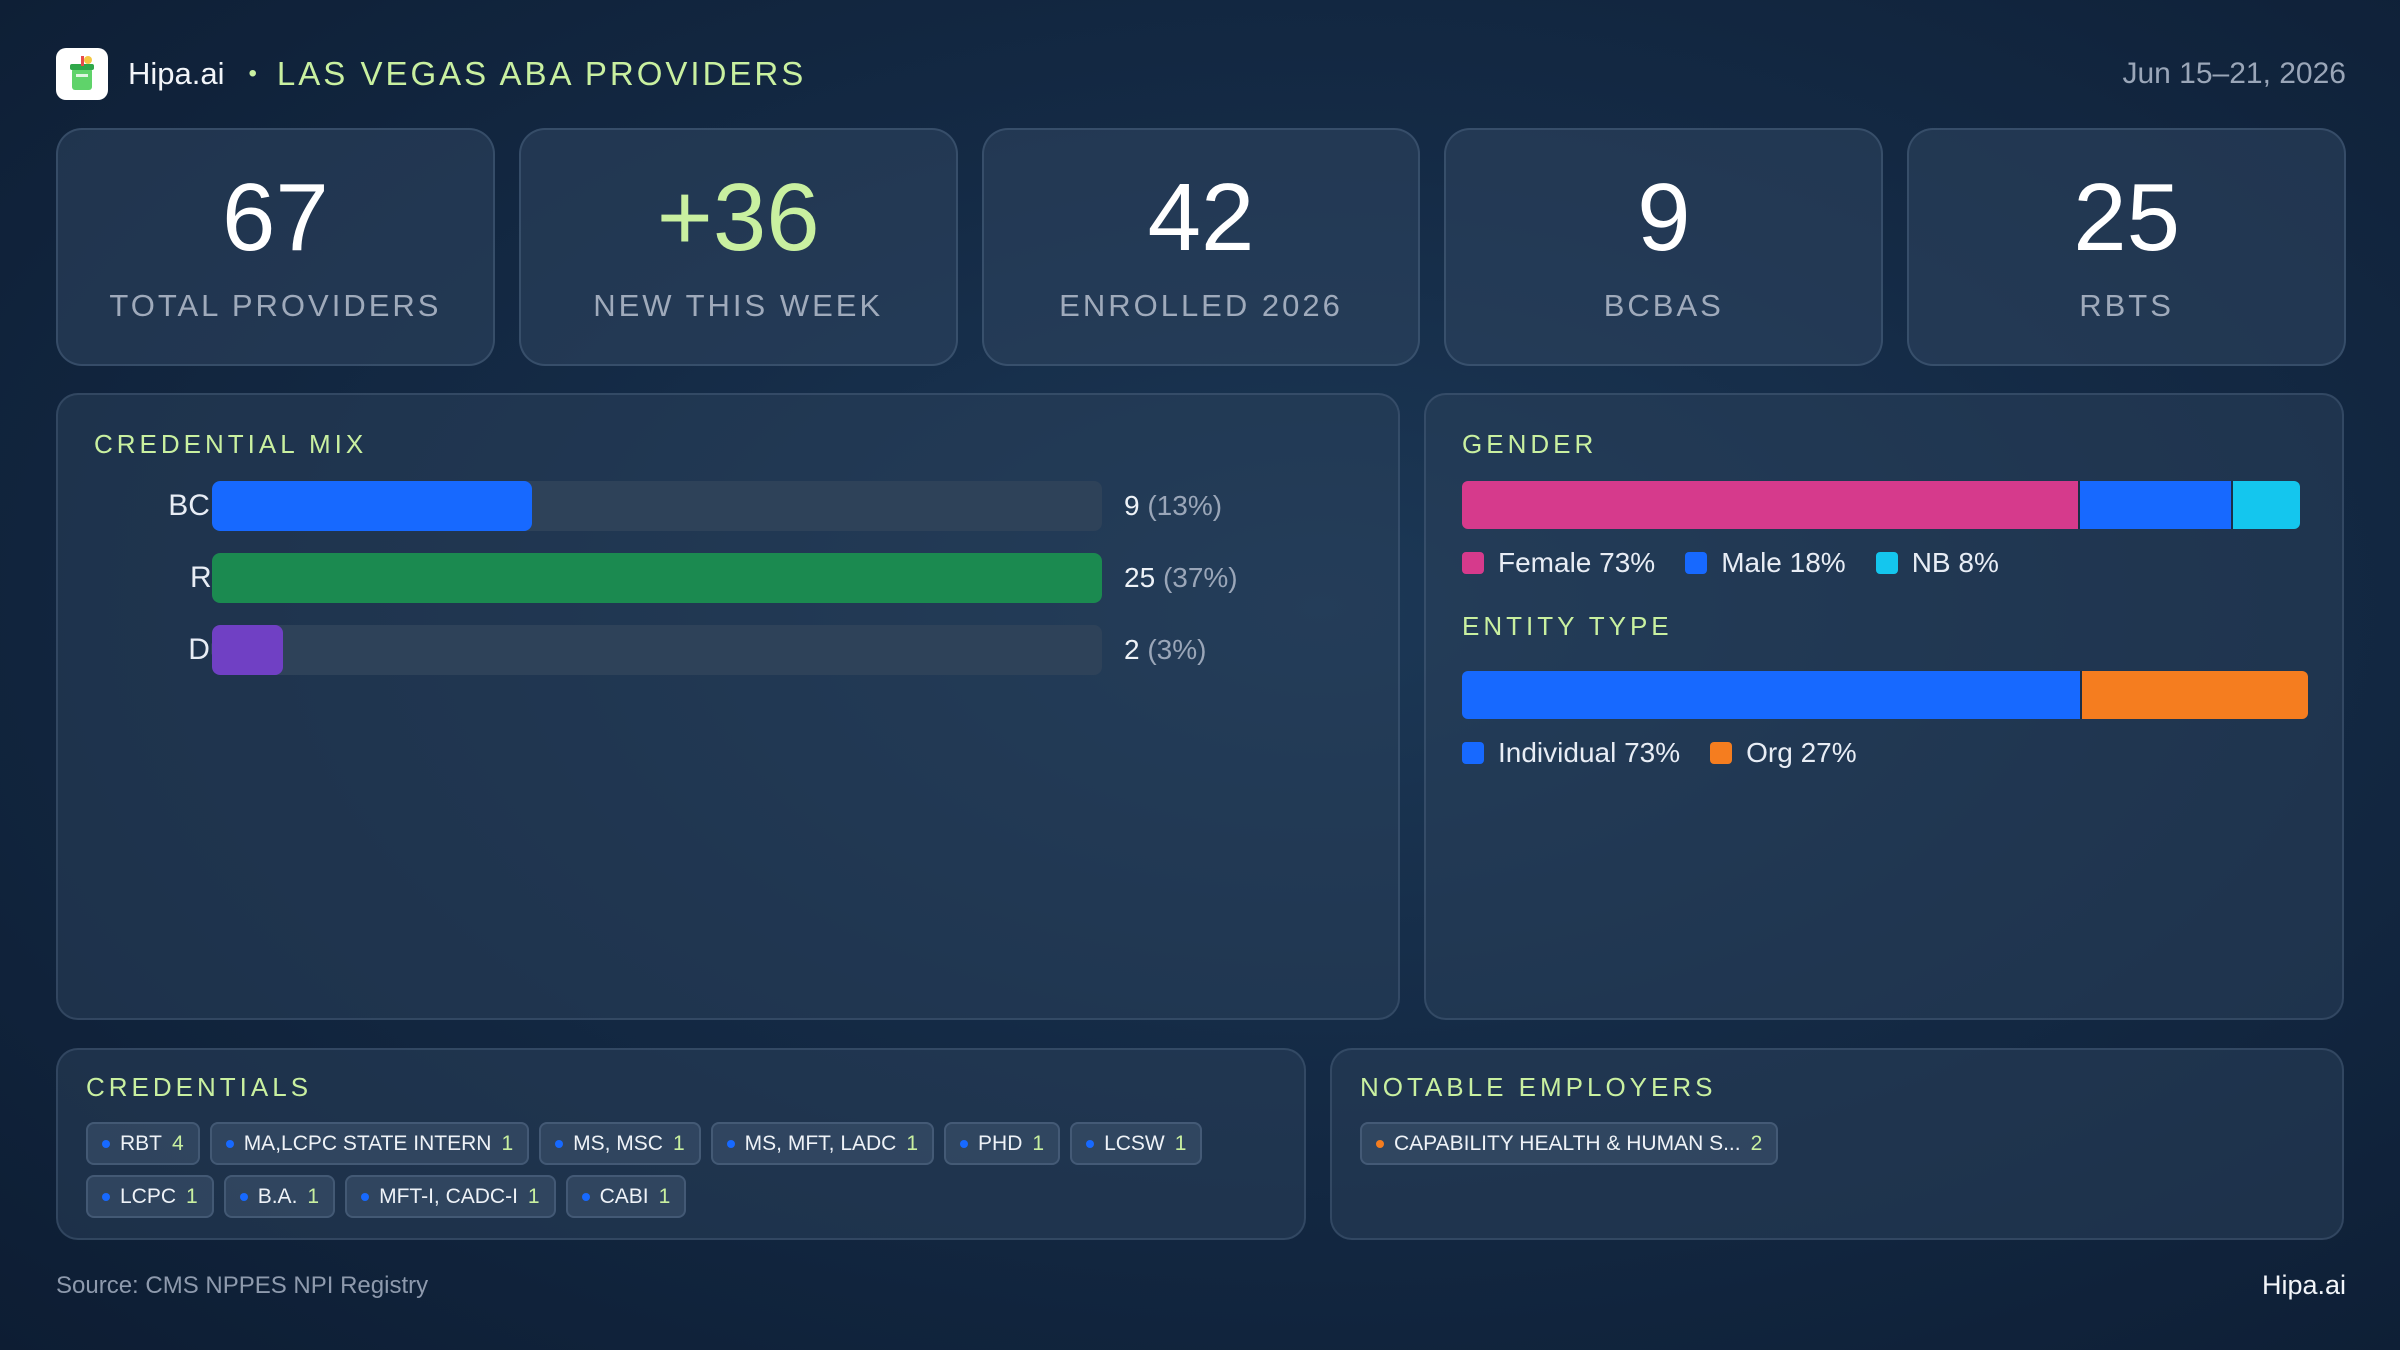 This screenshot has width=2400, height=1350. I want to click on credential-chip: LCSW 1, so click(1136, 1143).